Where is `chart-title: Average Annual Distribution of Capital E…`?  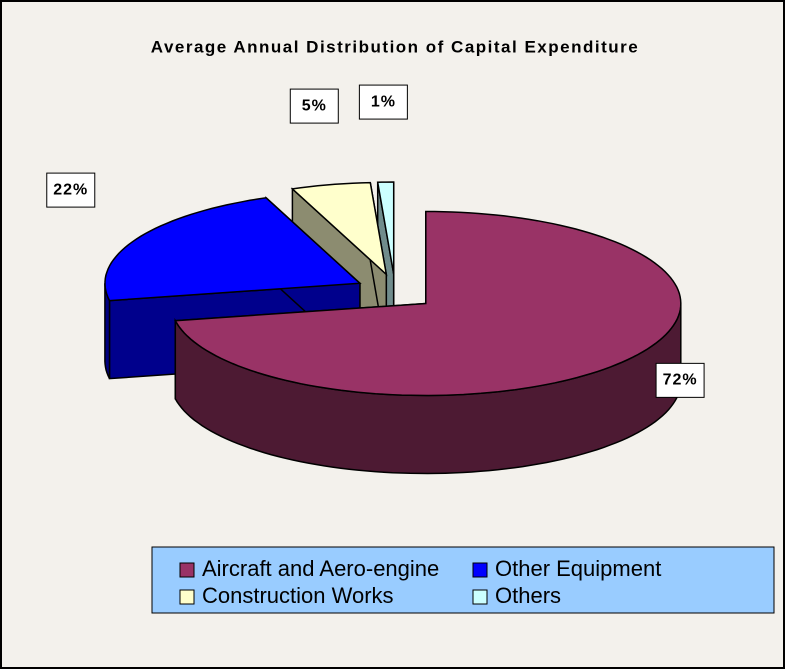
chart-title: Average Annual Distribution of Capital E… is located at coordinates (395, 46).